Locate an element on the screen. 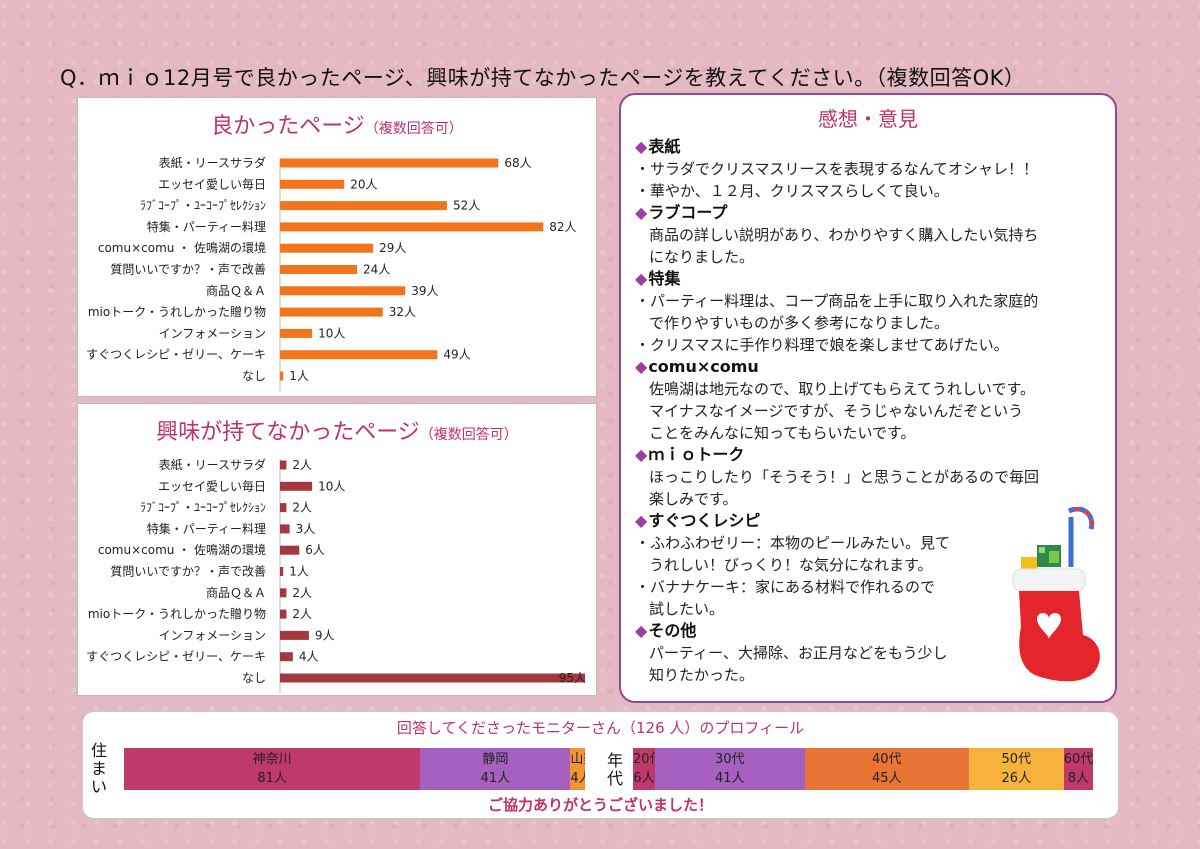  comment-heading: ◆すぐつくレシピ is located at coordinates (868, 521).